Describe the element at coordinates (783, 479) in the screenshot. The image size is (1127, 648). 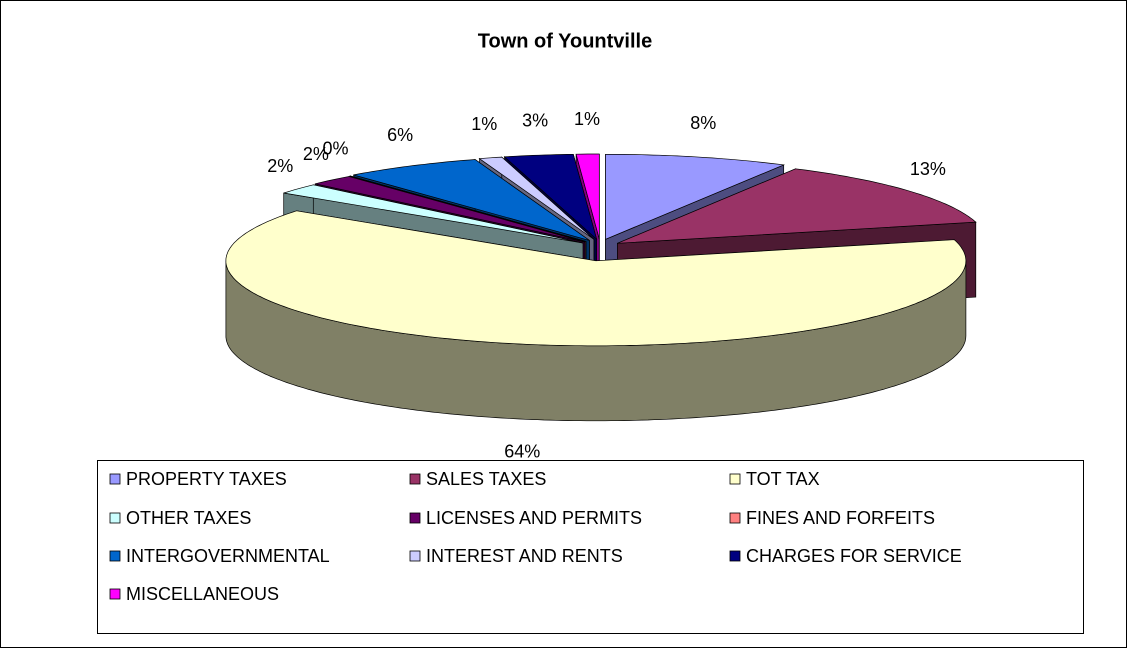
I see `legend-label: TOT TAX` at that location.